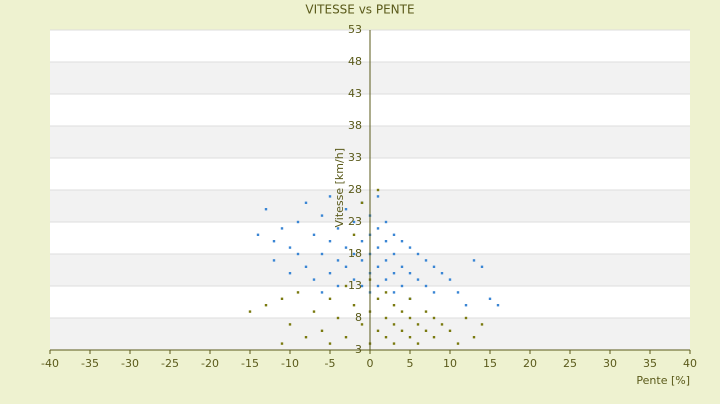 This screenshot has height=404, width=720. What do you see at coordinates (450, 363) in the screenshot?
I see `x-tick-label: 10` at bounding box center [450, 363].